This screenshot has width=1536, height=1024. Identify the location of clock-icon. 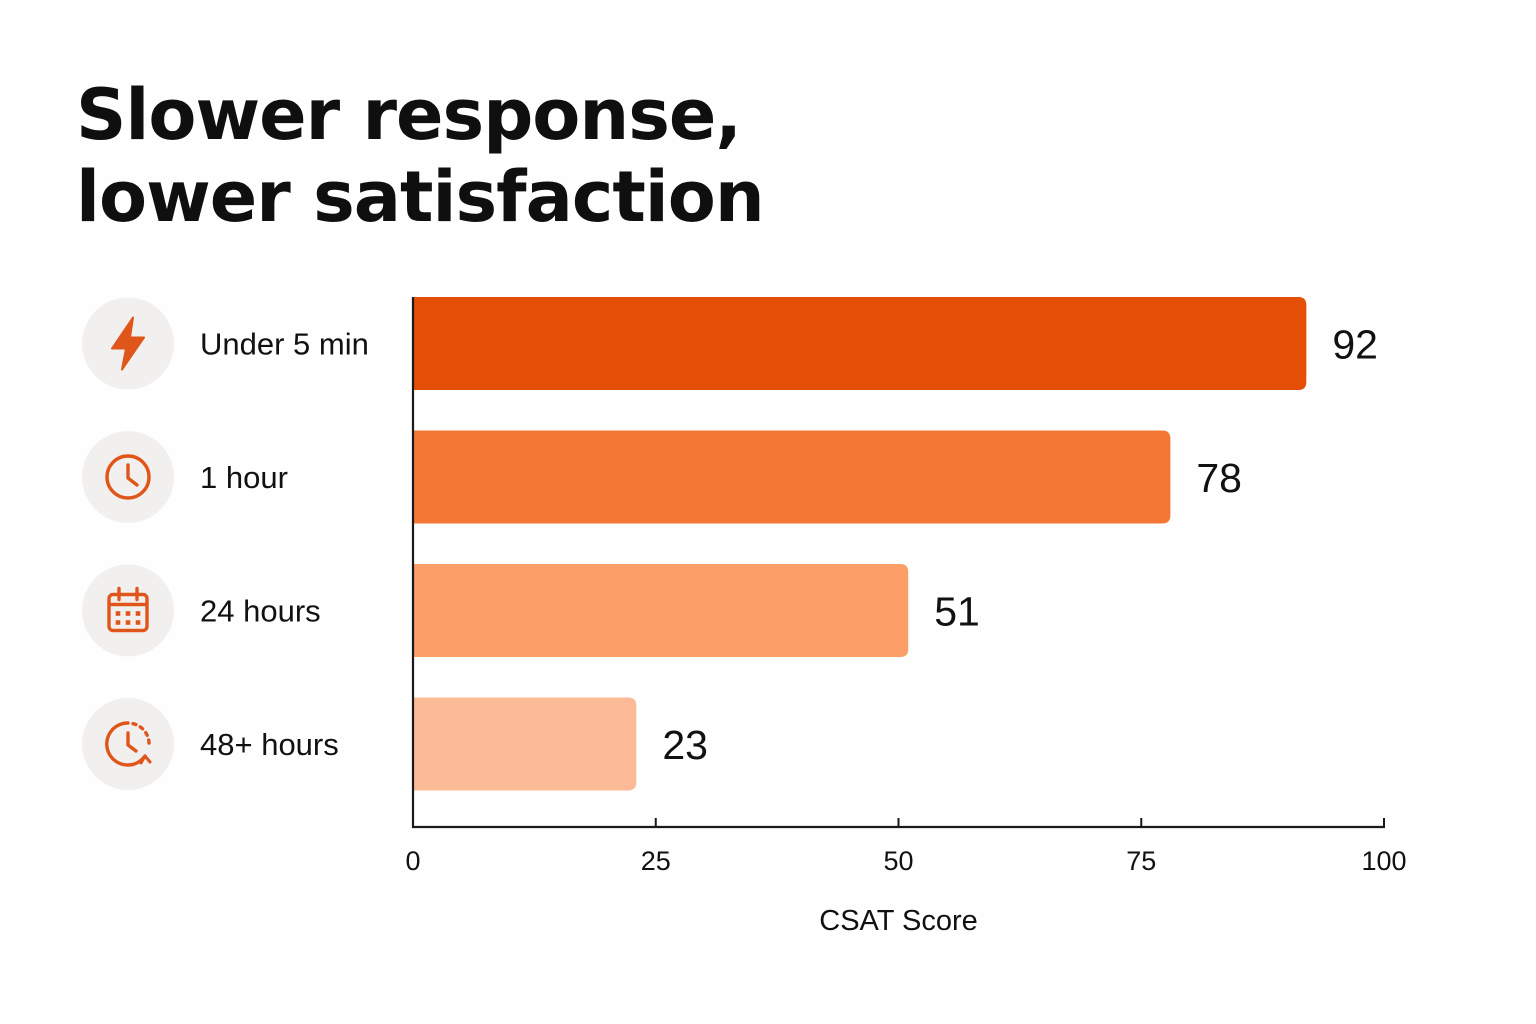
(128, 477).